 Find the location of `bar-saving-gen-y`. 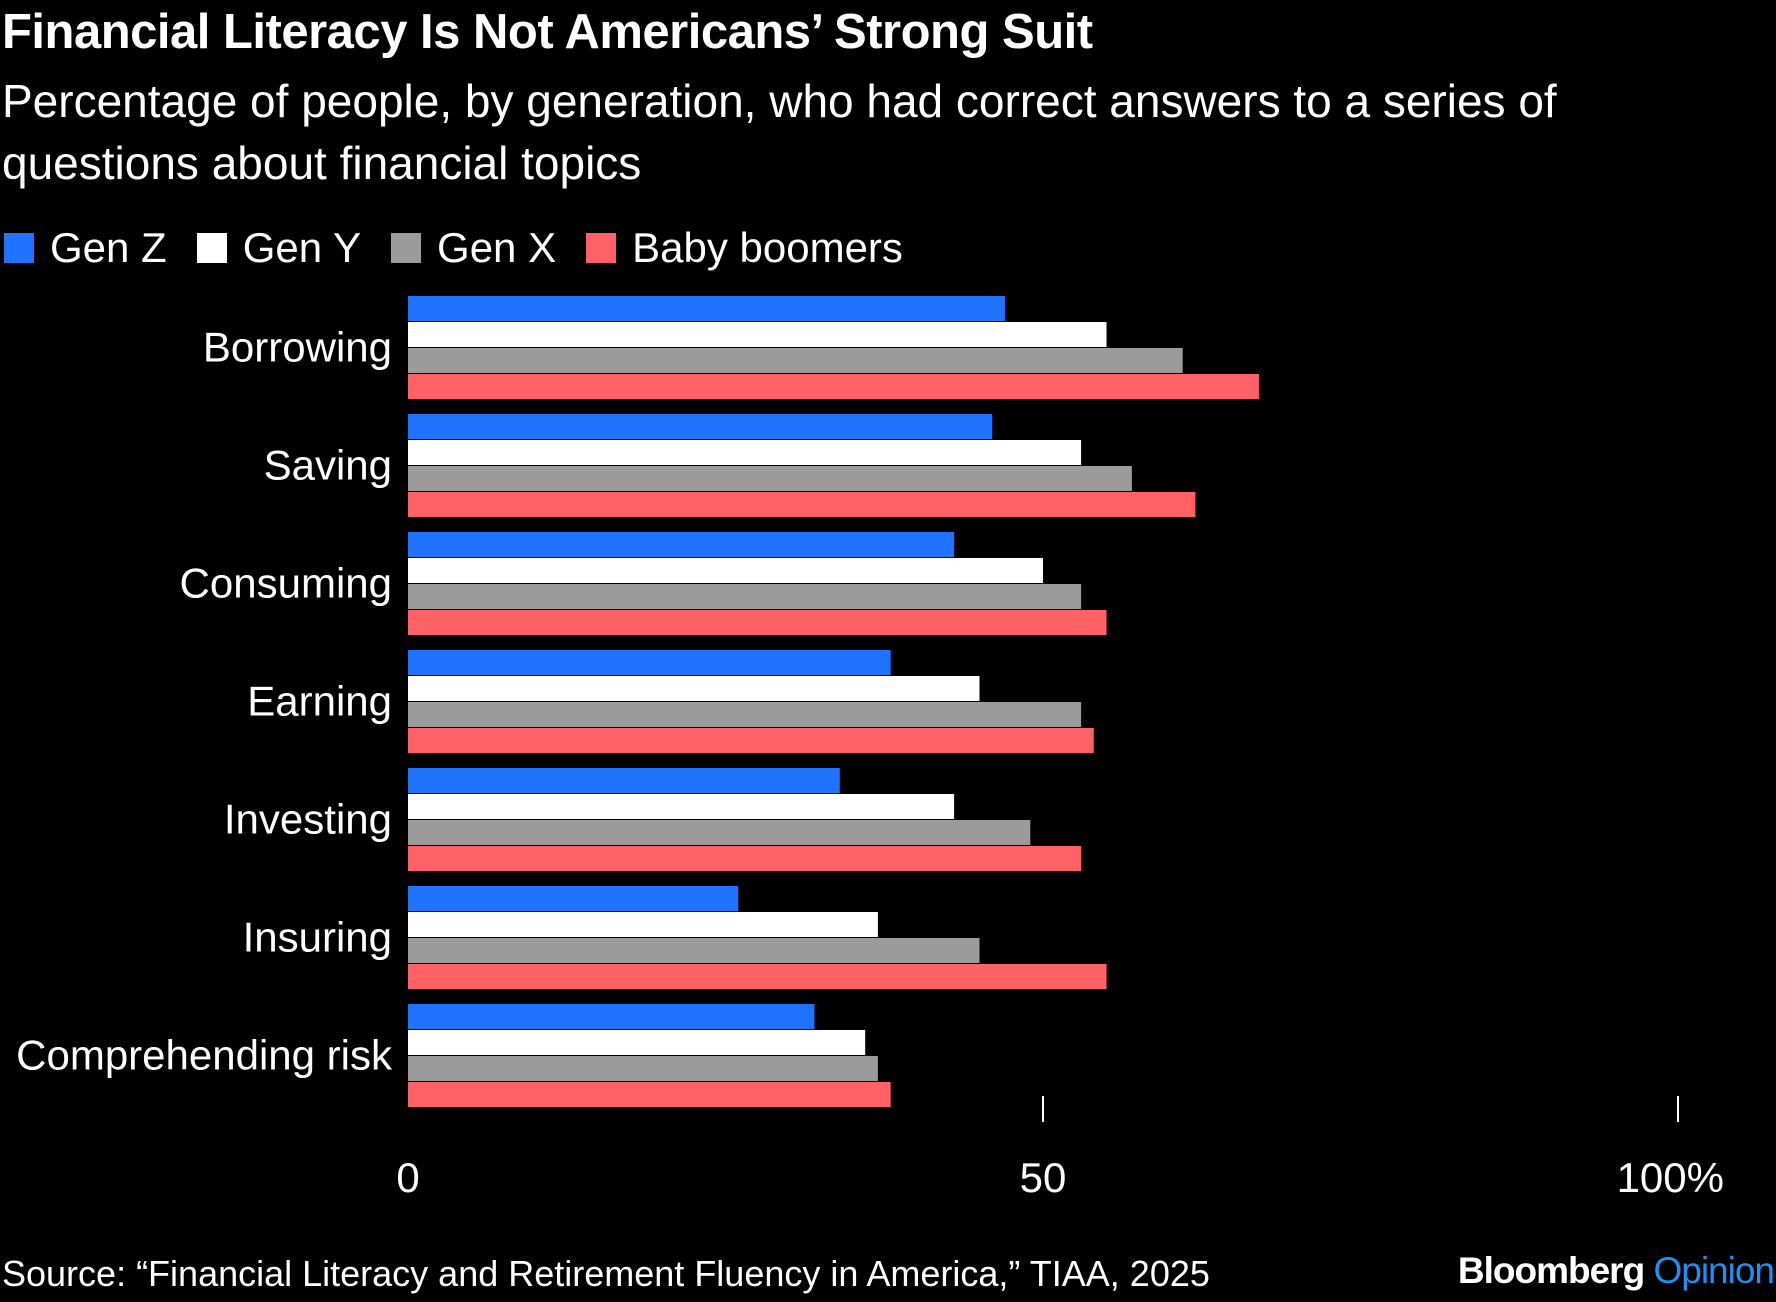

bar-saving-gen-y is located at coordinates (745, 452).